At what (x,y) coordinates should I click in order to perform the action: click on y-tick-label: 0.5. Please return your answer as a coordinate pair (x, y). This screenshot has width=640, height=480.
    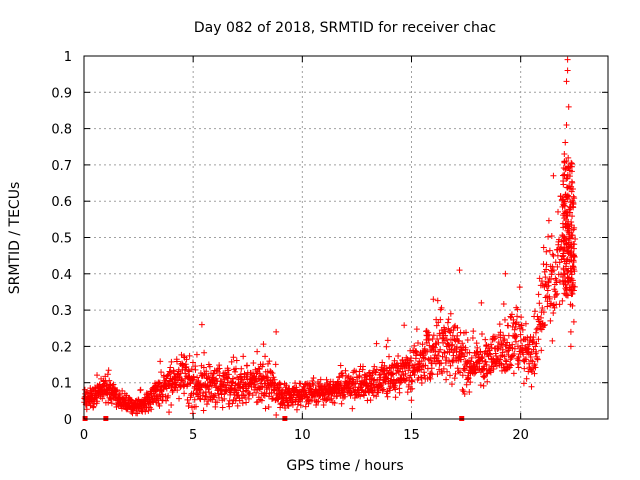
    Looking at the image, I should click on (61, 239).